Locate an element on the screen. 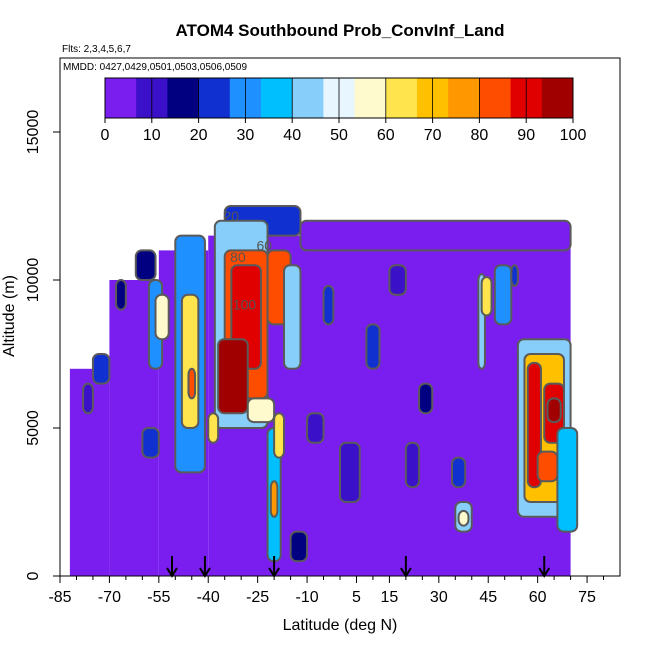  y-tick-label: 5000 is located at coordinates (33, 428).